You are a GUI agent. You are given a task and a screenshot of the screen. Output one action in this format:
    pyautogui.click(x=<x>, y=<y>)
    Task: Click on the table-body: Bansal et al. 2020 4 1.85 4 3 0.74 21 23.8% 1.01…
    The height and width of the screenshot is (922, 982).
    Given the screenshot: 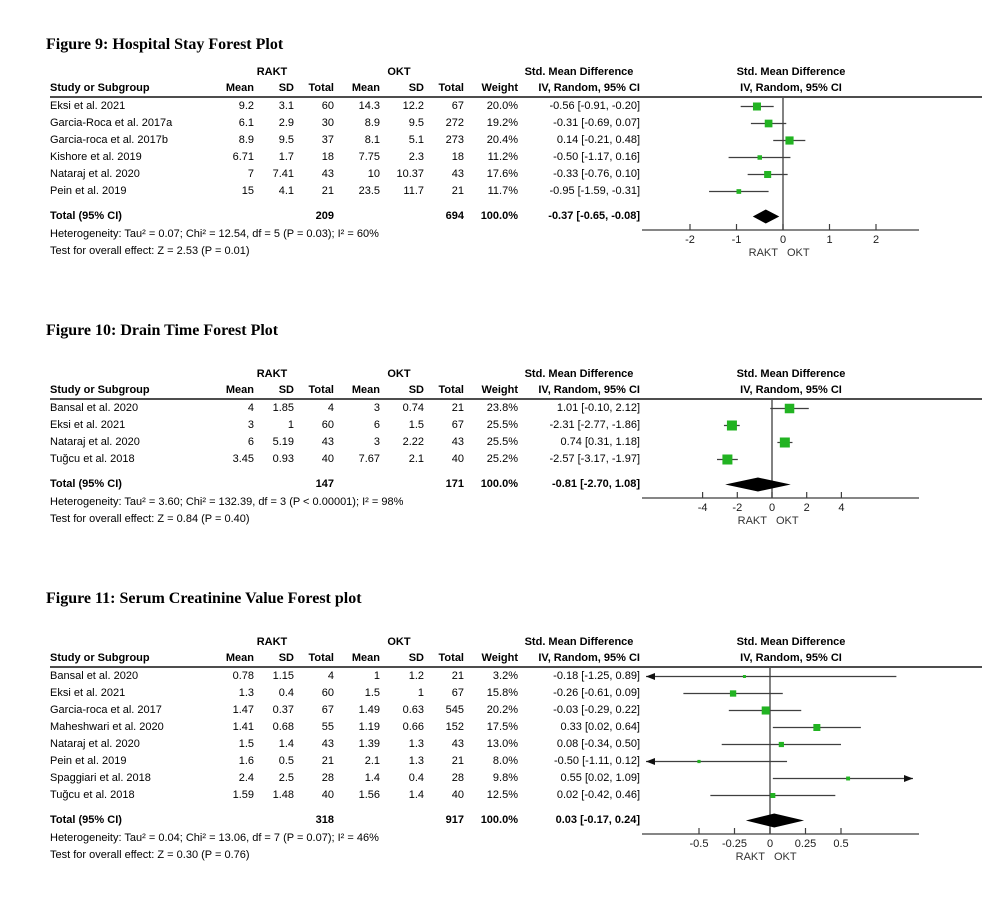 What is the action you would take?
    pyautogui.click(x=345, y=434)
    